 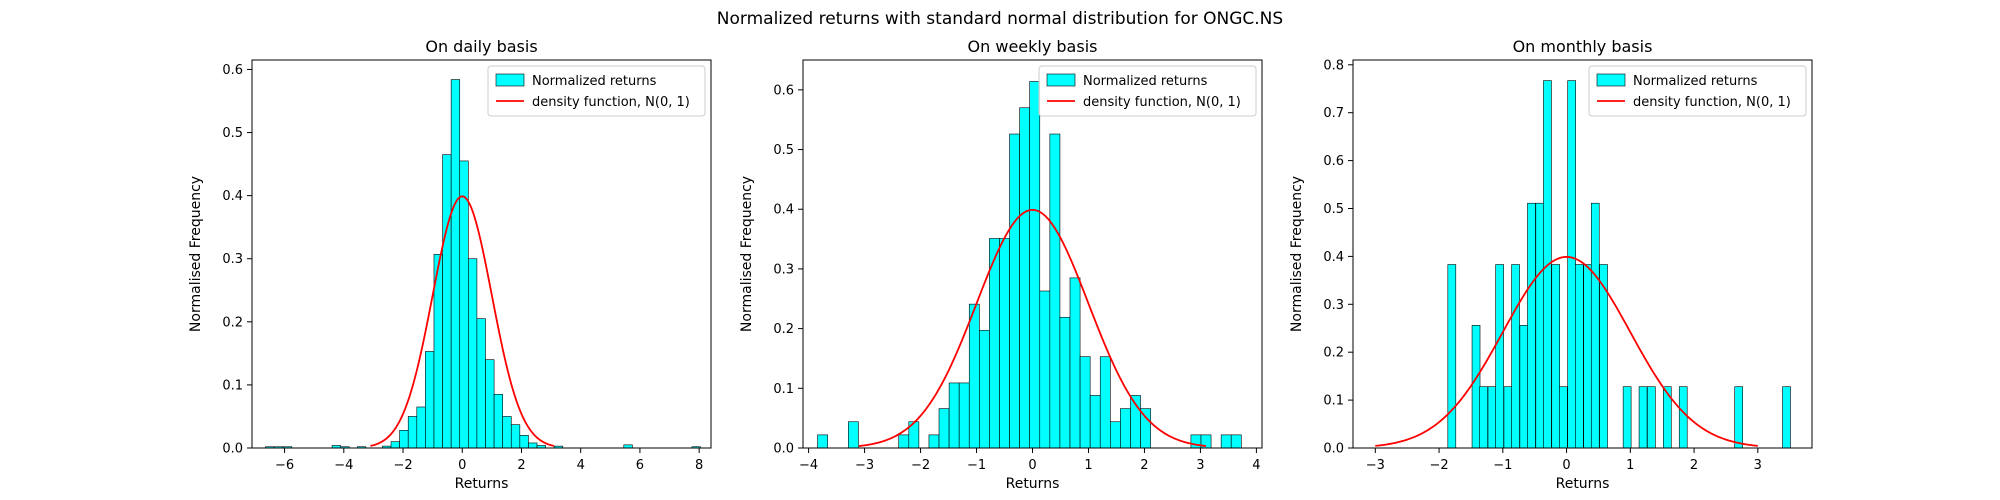 What do you see at coordinates (1502, 465) in the screenshot?
I see `x-tick-label: −1` at bounding box center [1502, 465].